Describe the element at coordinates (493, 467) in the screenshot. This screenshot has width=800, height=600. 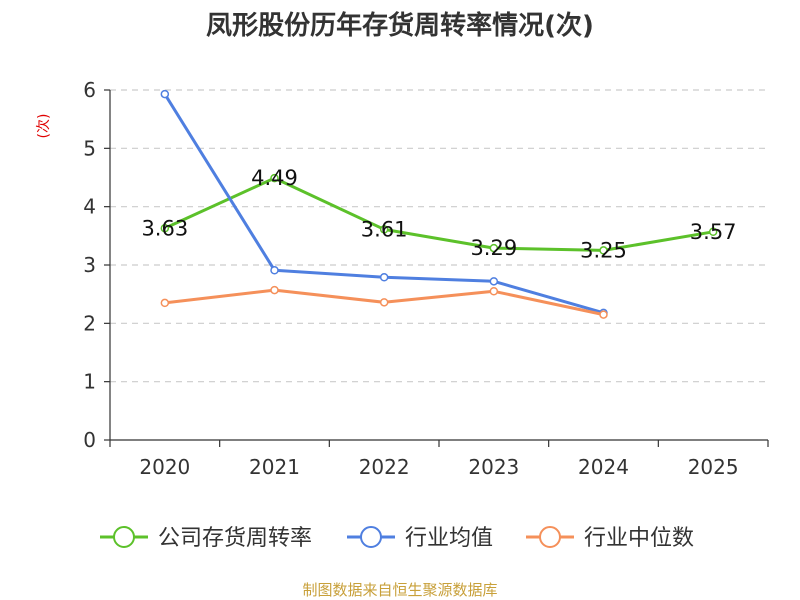
I see `x-tick-label: 2023` at that location.